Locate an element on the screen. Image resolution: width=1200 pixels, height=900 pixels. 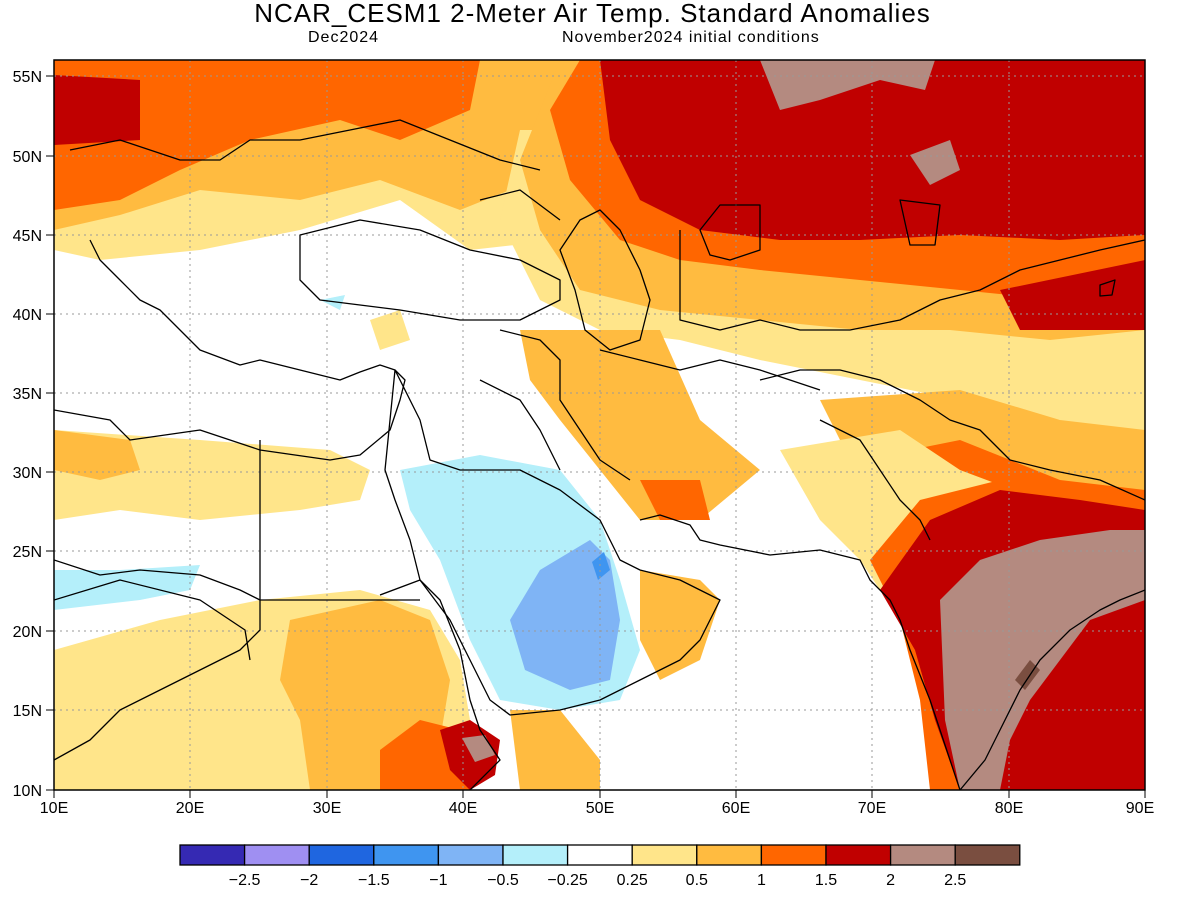
lon-axis is located at coordinates (599, 794).